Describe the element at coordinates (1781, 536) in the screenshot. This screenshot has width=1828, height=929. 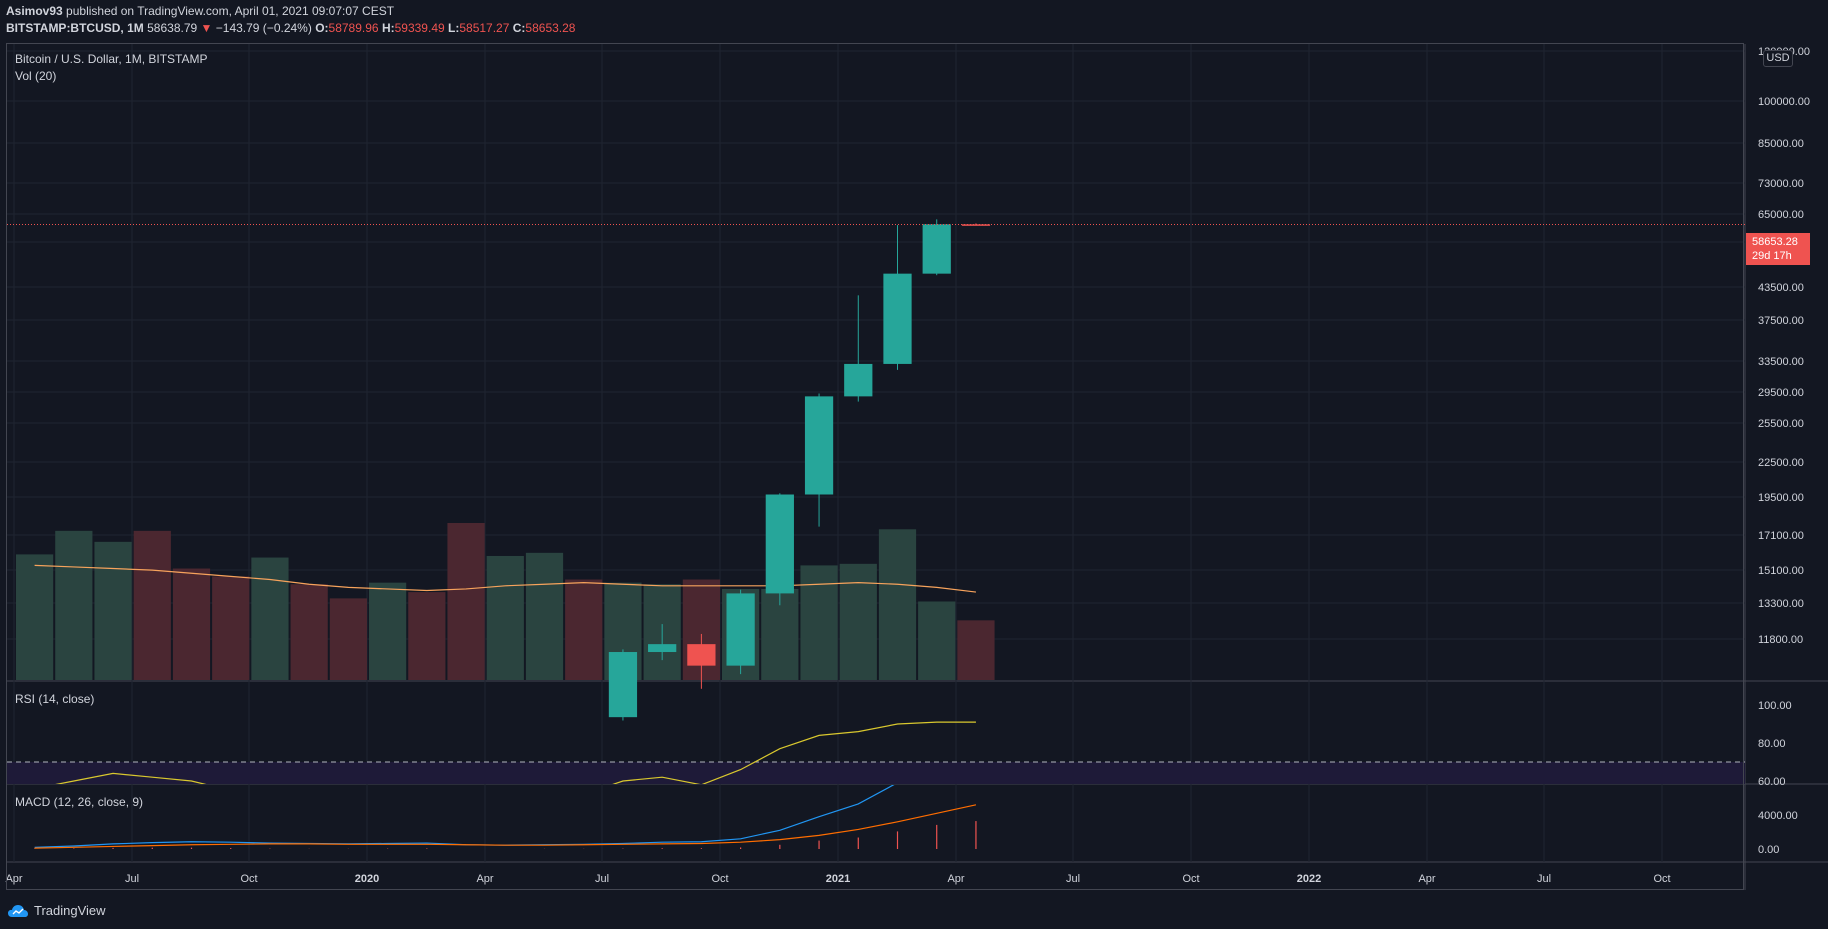
I see `price-tick-label: 17100.00` at that location.